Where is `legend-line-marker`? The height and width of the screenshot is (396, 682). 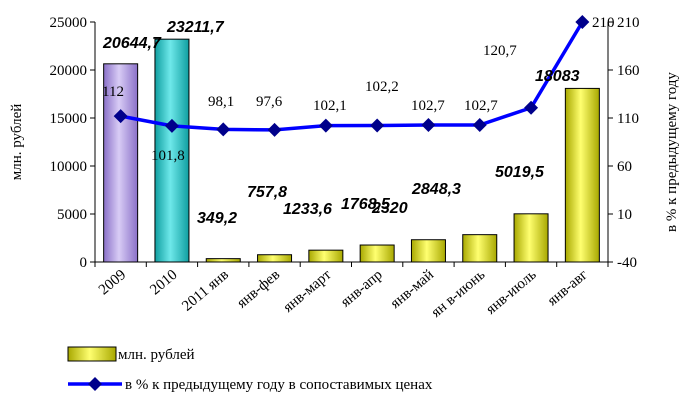 legend-line-marker is located at coordinates (95, 384).